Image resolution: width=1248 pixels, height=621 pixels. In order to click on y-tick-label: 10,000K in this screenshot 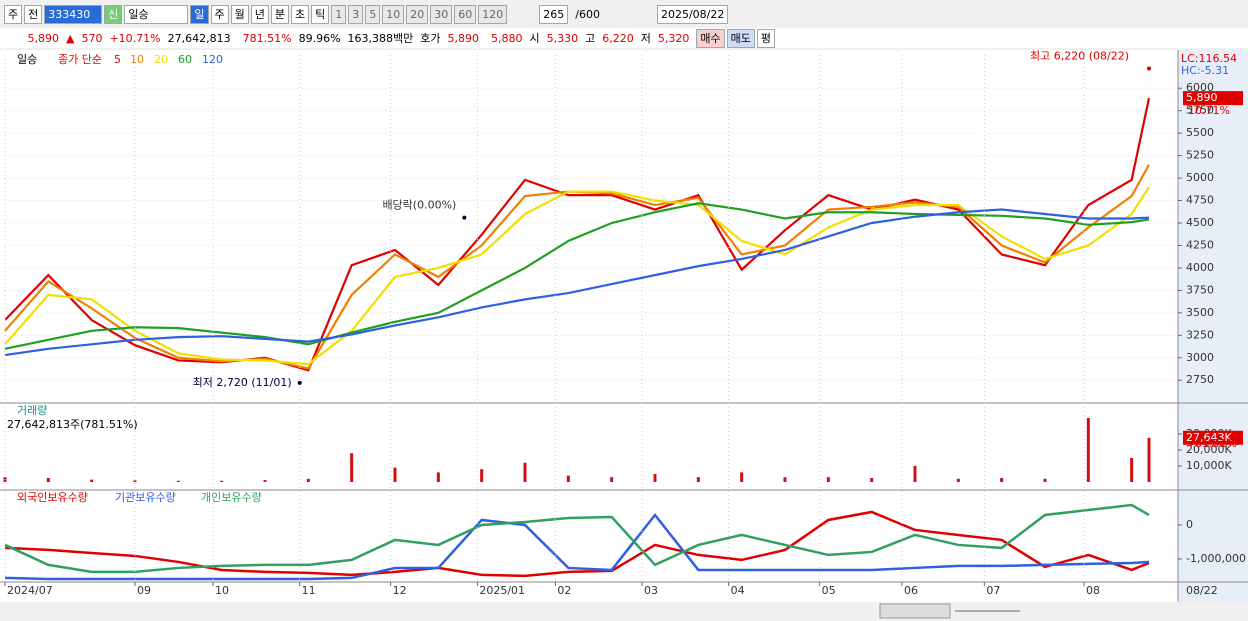, I will do `click(1209, 465)`.